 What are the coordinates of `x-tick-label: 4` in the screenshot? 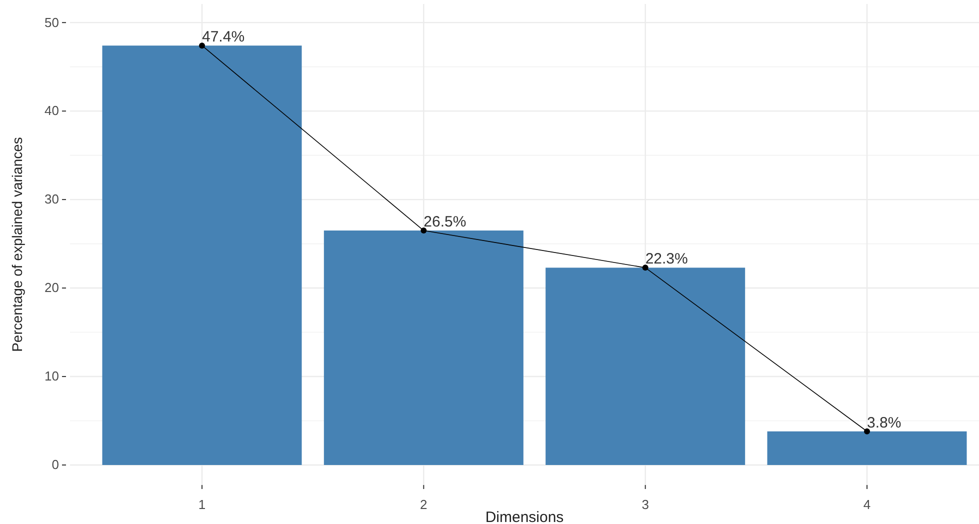 It's located at (867, 504).